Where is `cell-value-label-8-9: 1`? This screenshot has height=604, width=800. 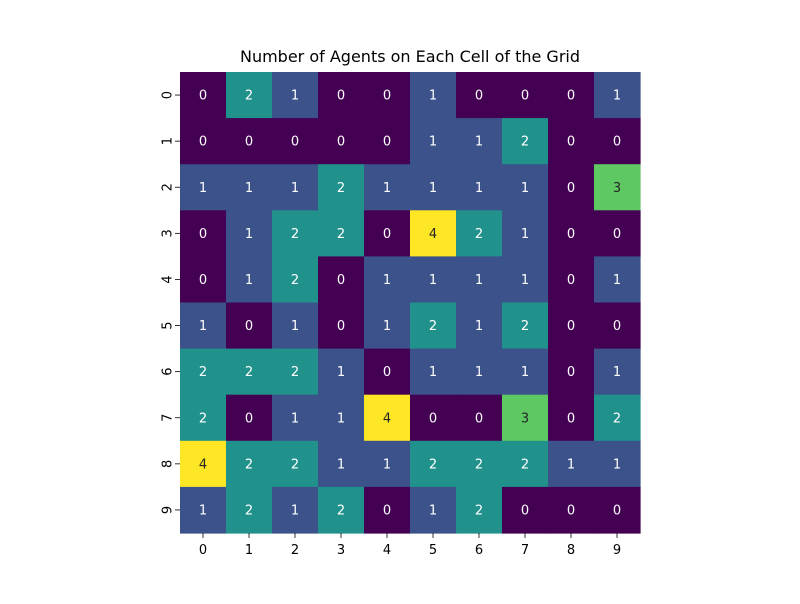
cell-value-label-8-9: 1 is located at coordinates (617, 464).